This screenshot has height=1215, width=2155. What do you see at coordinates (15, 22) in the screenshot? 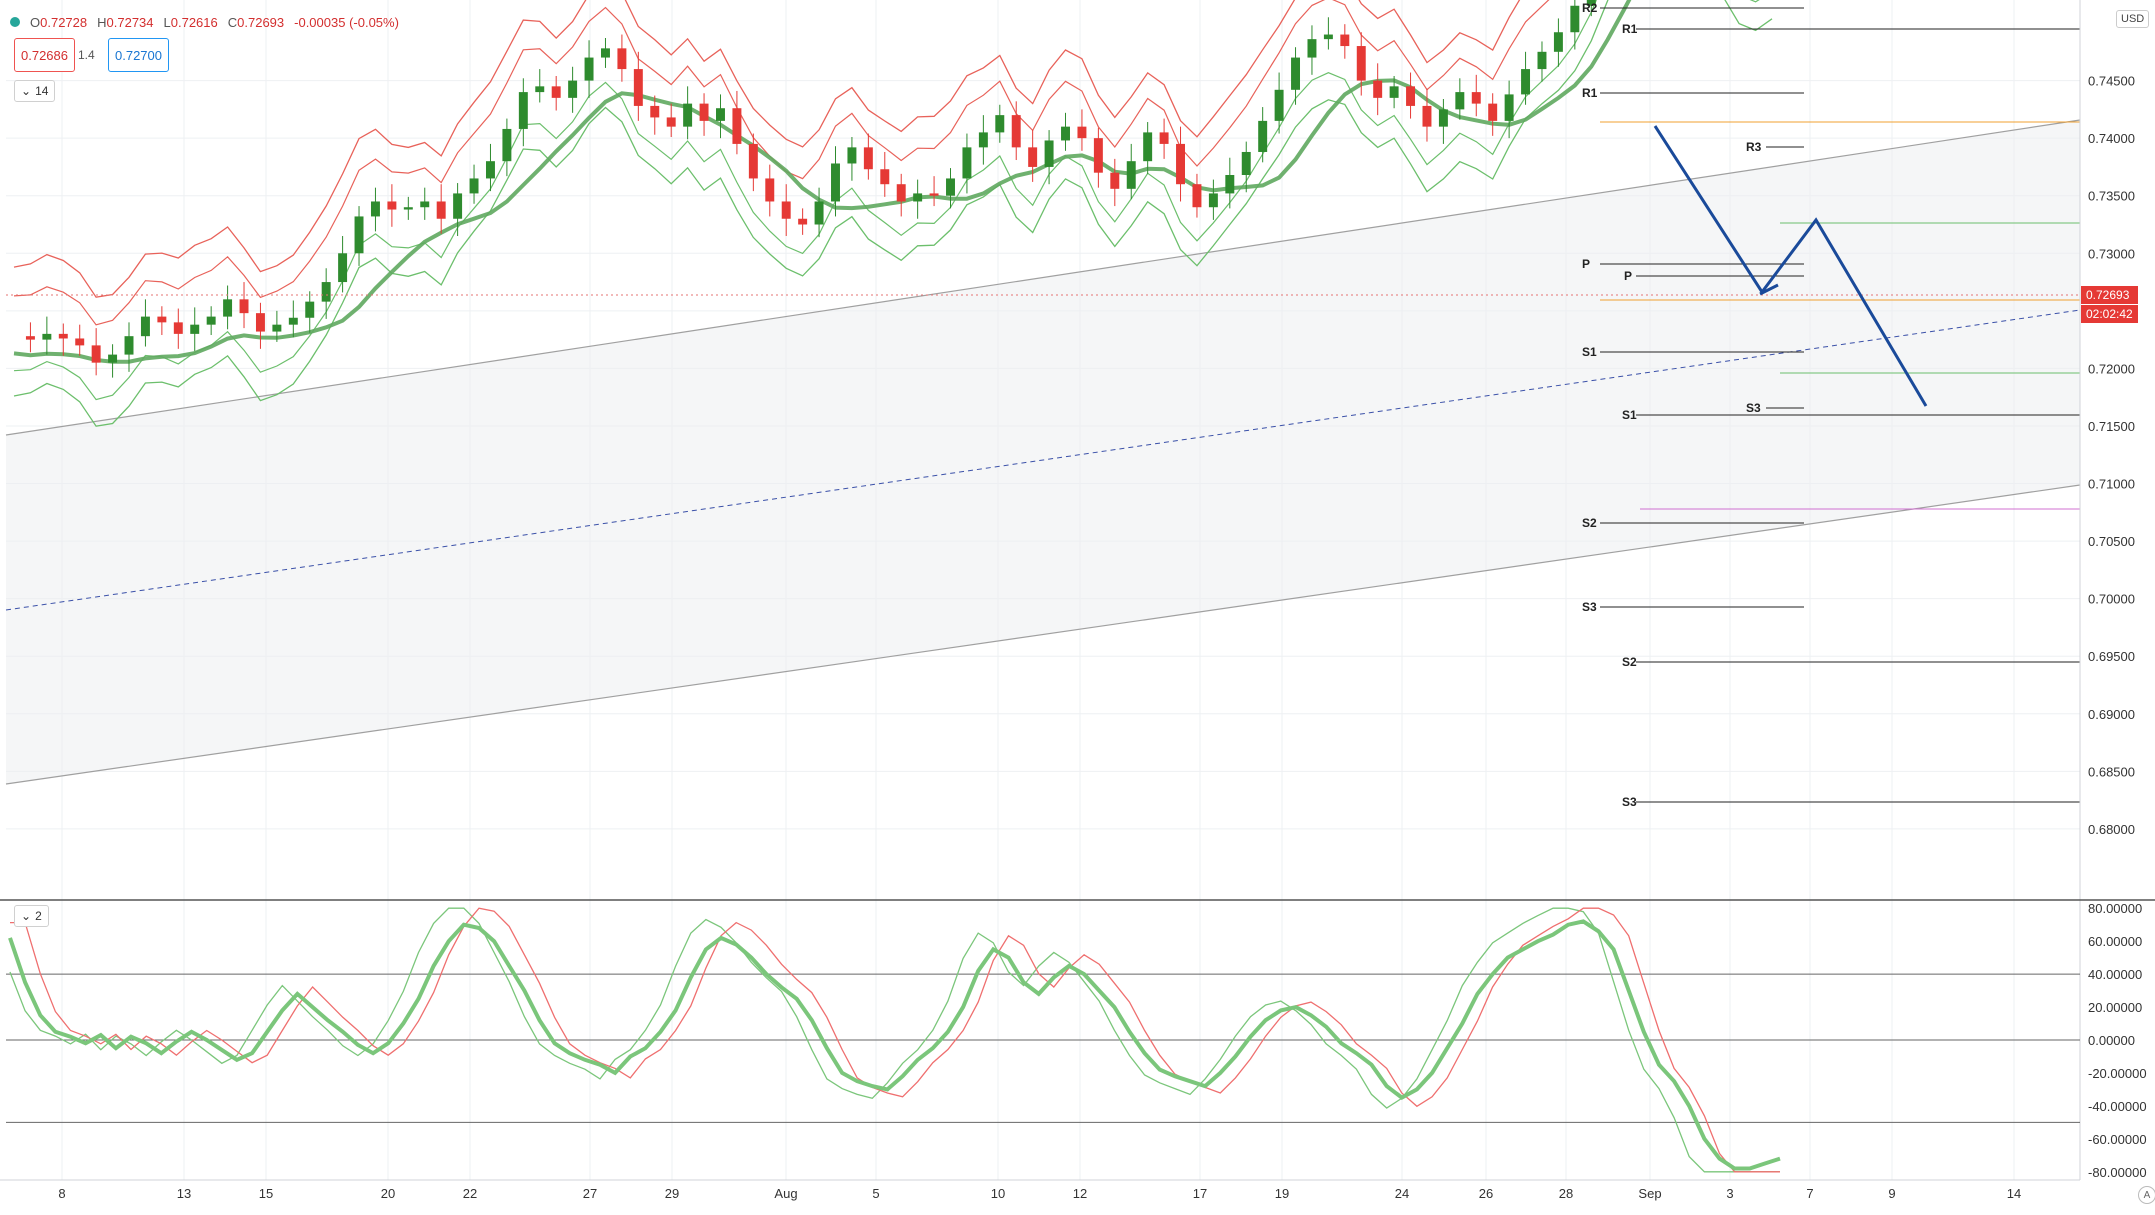
I see `market-status-icon` at bounding box center [15, 22].